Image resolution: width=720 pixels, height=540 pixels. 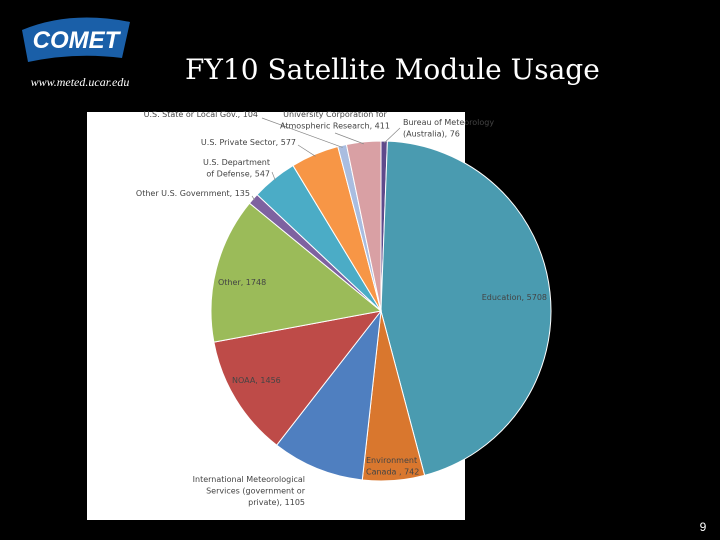 I want to click on chart-title: FY10 Satellite Module Usage, so click(x=392, y=69).